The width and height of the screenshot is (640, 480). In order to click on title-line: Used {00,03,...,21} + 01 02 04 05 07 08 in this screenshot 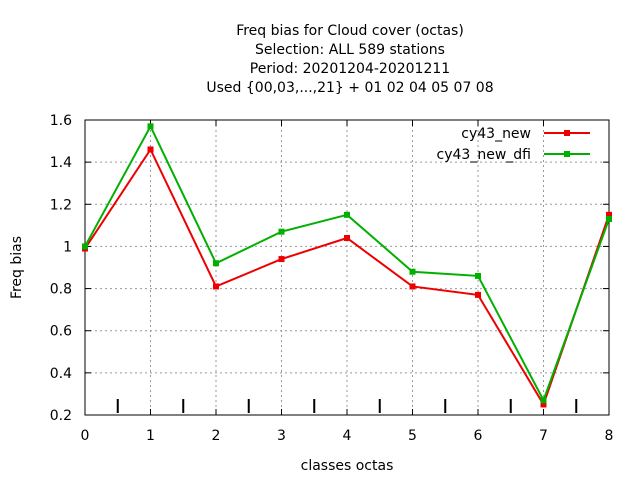, I will do `click(349, 88)`.